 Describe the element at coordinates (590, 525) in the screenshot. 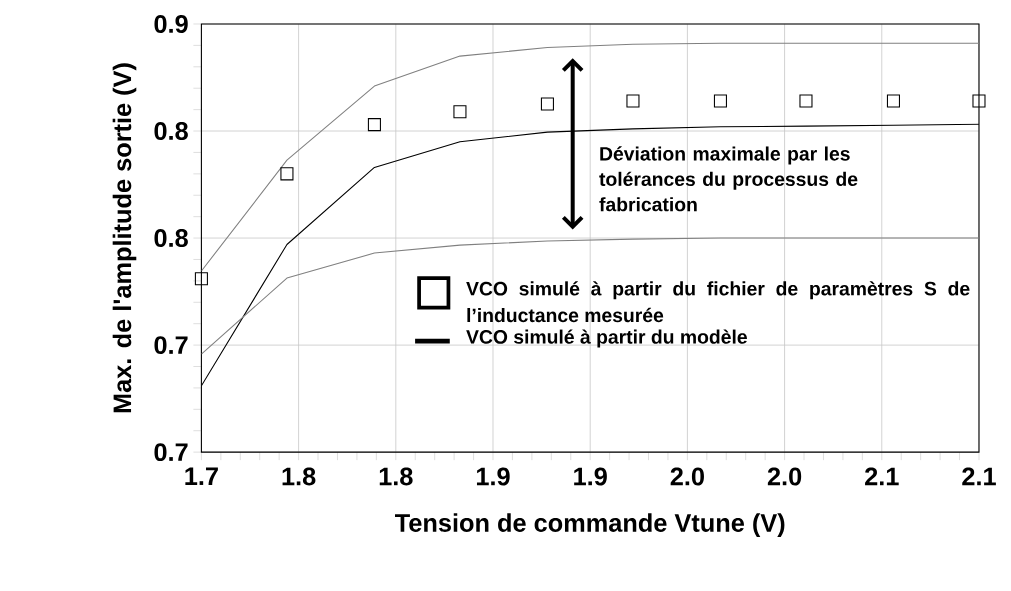

I see `x-axis-title: Tension de commande Vtune (V)` at that location.